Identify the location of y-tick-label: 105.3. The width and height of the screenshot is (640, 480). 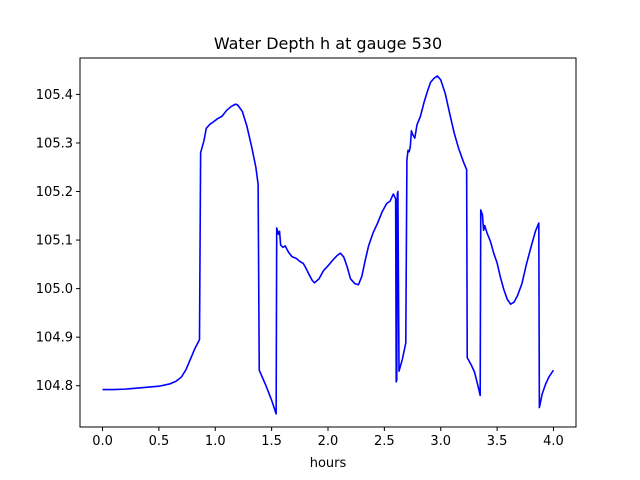
(54, 143).